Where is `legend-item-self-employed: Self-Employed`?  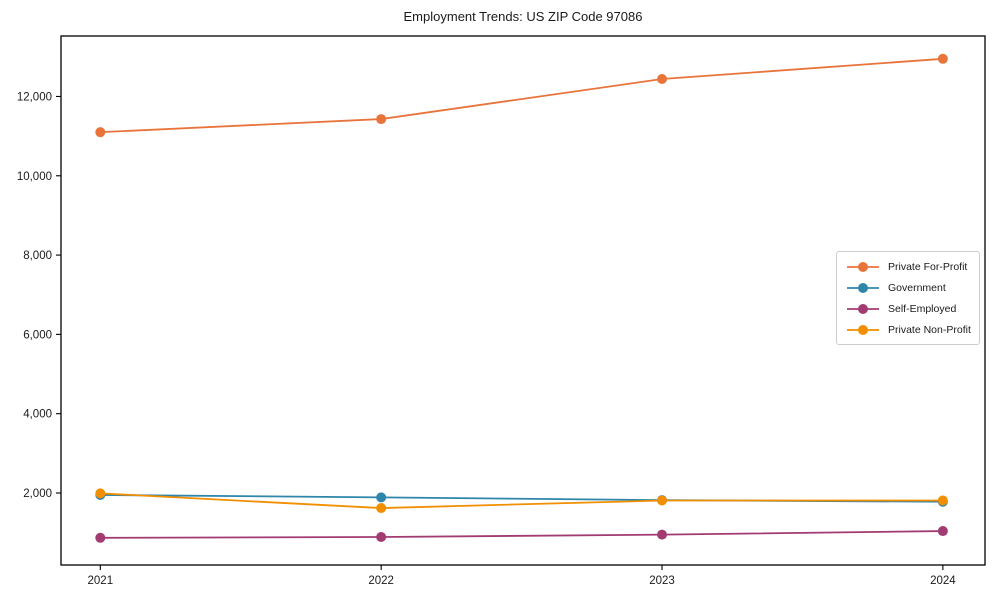 legend-item-self-employed: Self-Employed is located at coordinates (912, 309).